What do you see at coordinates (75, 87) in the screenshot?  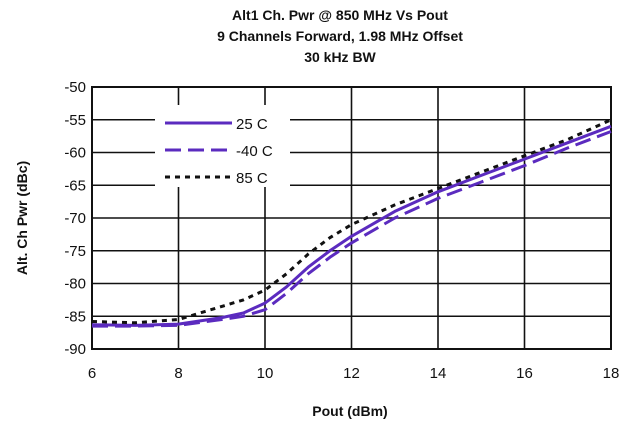 I see `y-tick-label: -50` at bounding box center [75, 87].